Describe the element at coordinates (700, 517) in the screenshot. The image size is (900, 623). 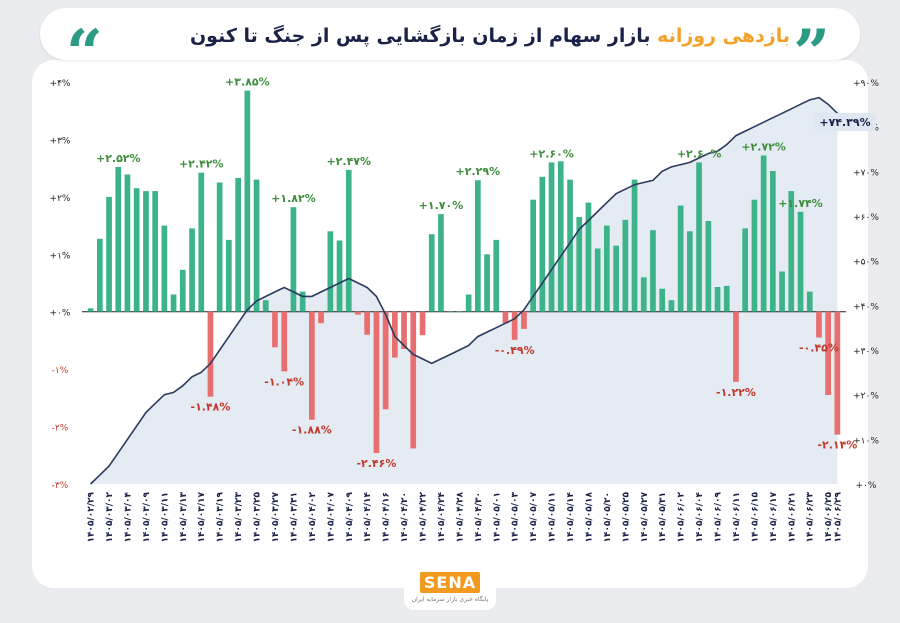
I see `x-tick-label: ۱۴۰۵/۰۶/۰۴` at that location.